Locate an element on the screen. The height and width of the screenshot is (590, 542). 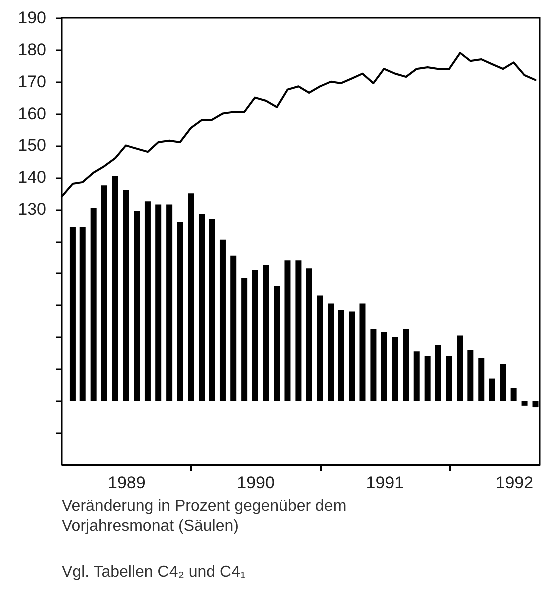
y-tick-label: 180 is located at coordinates (32, 50).